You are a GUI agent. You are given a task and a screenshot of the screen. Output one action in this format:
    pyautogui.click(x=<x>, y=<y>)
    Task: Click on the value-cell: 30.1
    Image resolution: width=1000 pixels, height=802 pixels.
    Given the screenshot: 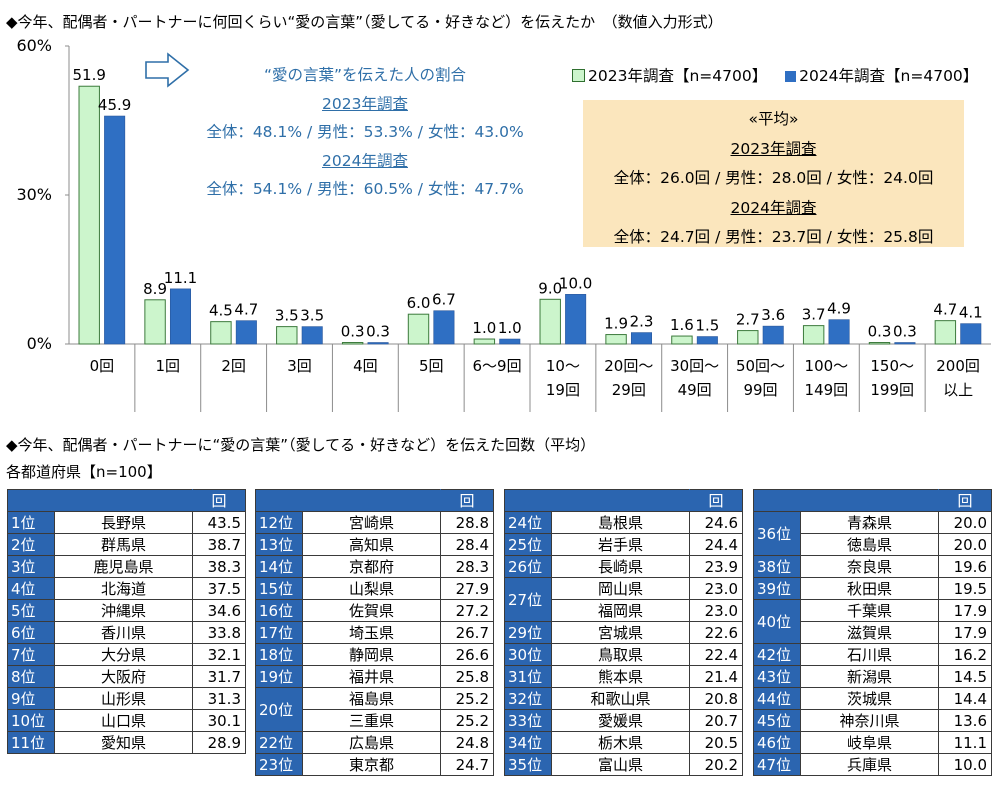 What is the action you would take?
    pyautogui.click(x=219, y=720)
    